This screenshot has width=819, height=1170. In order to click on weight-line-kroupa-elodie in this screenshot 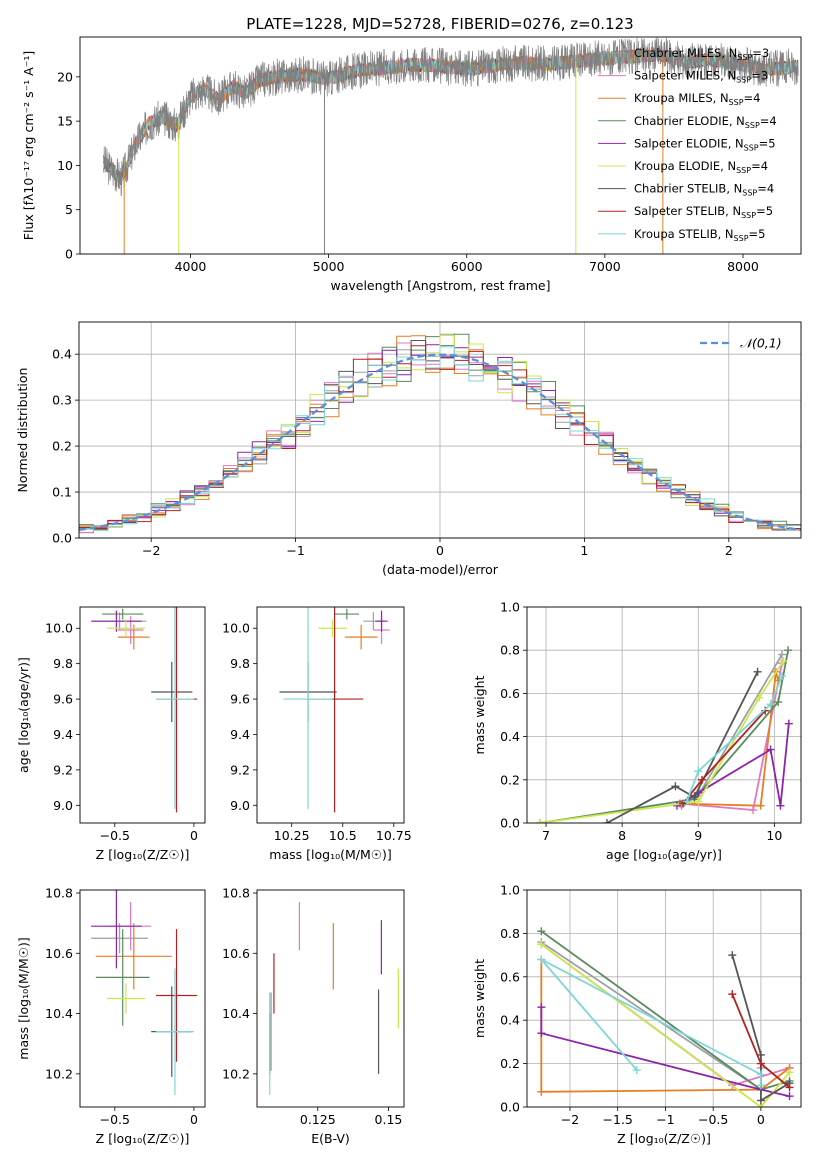, I will do `click(662, 741)`.